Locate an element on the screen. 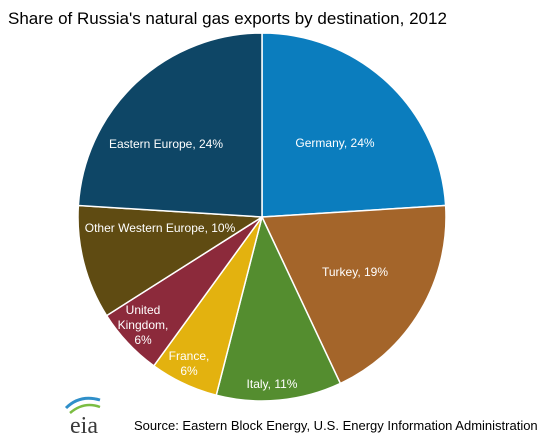 The height and width of the screenshot is (441, 550). slice-label-wrap: Turkey, 19% is located at coordinates (355, 272).